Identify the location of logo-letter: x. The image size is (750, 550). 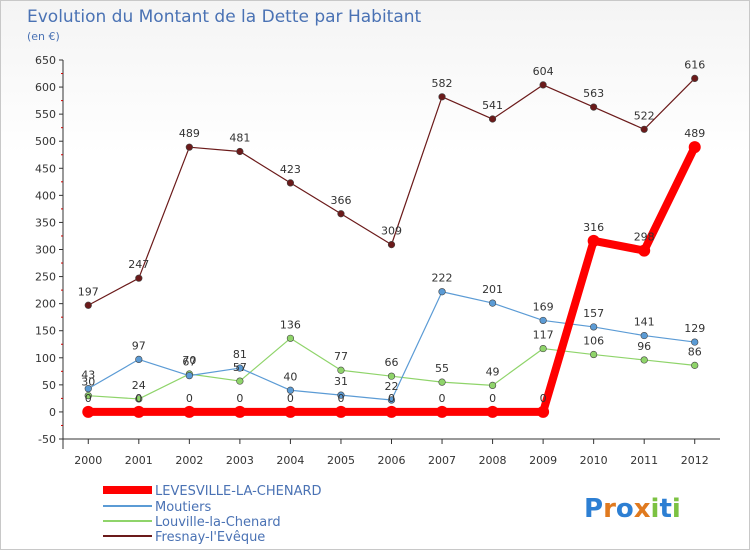
(642, 509).